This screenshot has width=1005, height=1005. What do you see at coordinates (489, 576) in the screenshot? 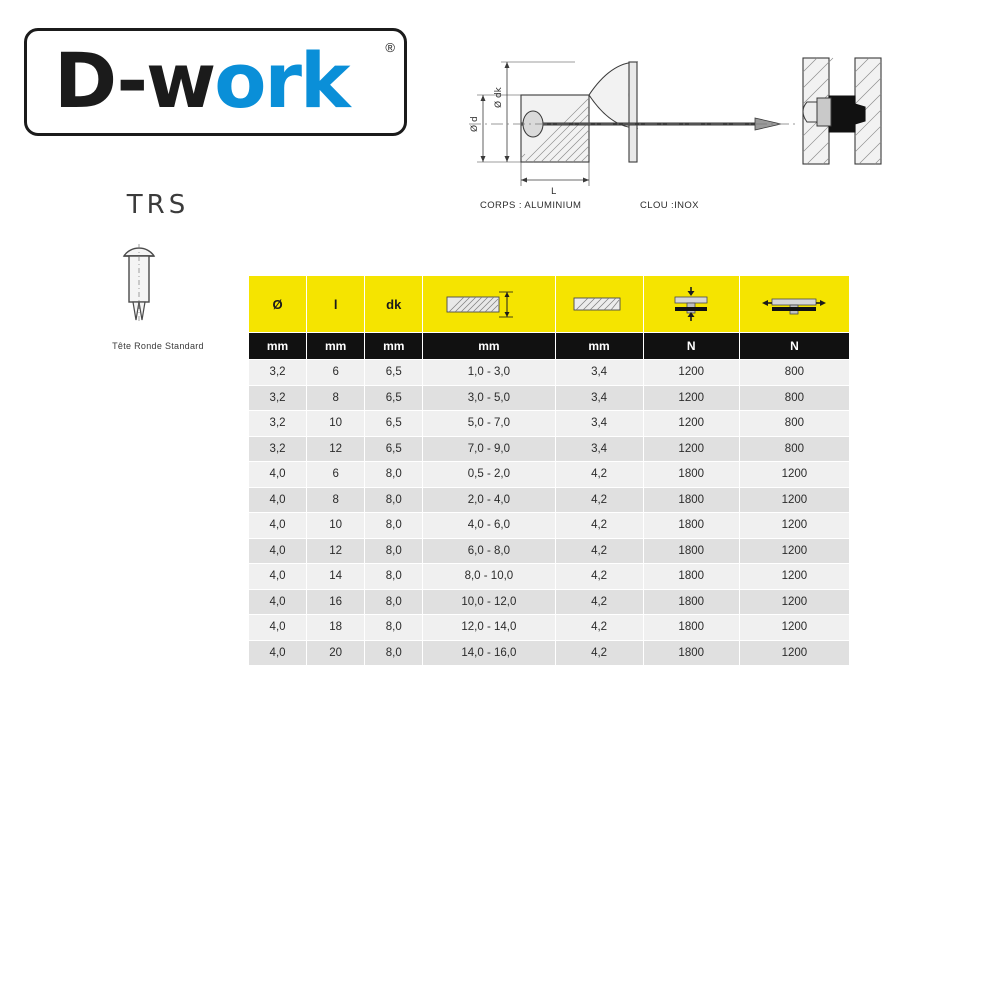
I see `cell-grip-range: 8,0 - 10,0` at bounding box center [489, 576].